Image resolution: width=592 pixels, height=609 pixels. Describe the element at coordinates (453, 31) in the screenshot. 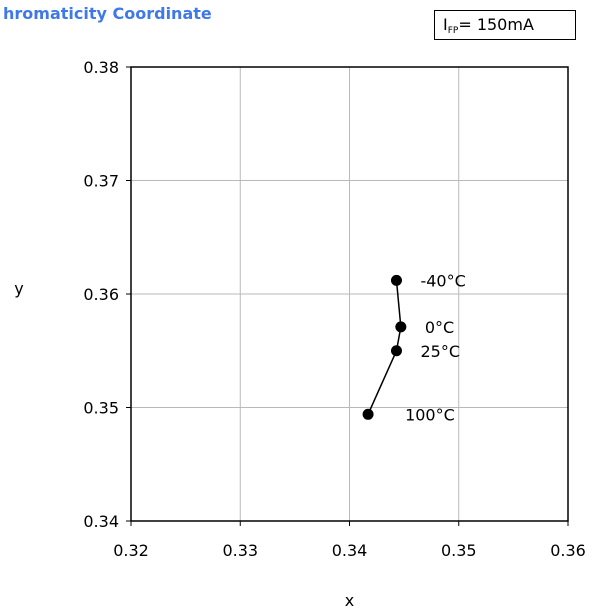

I see `condition-subscript: FP` at that location.